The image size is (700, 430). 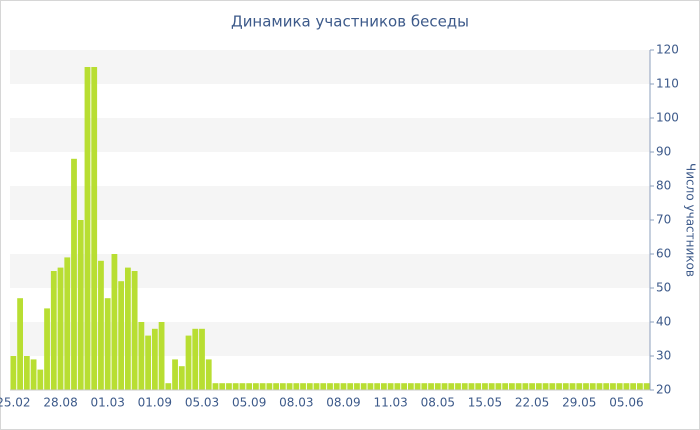 I want to click on x-tick-label: 05.06, so click(x=626, y=403).